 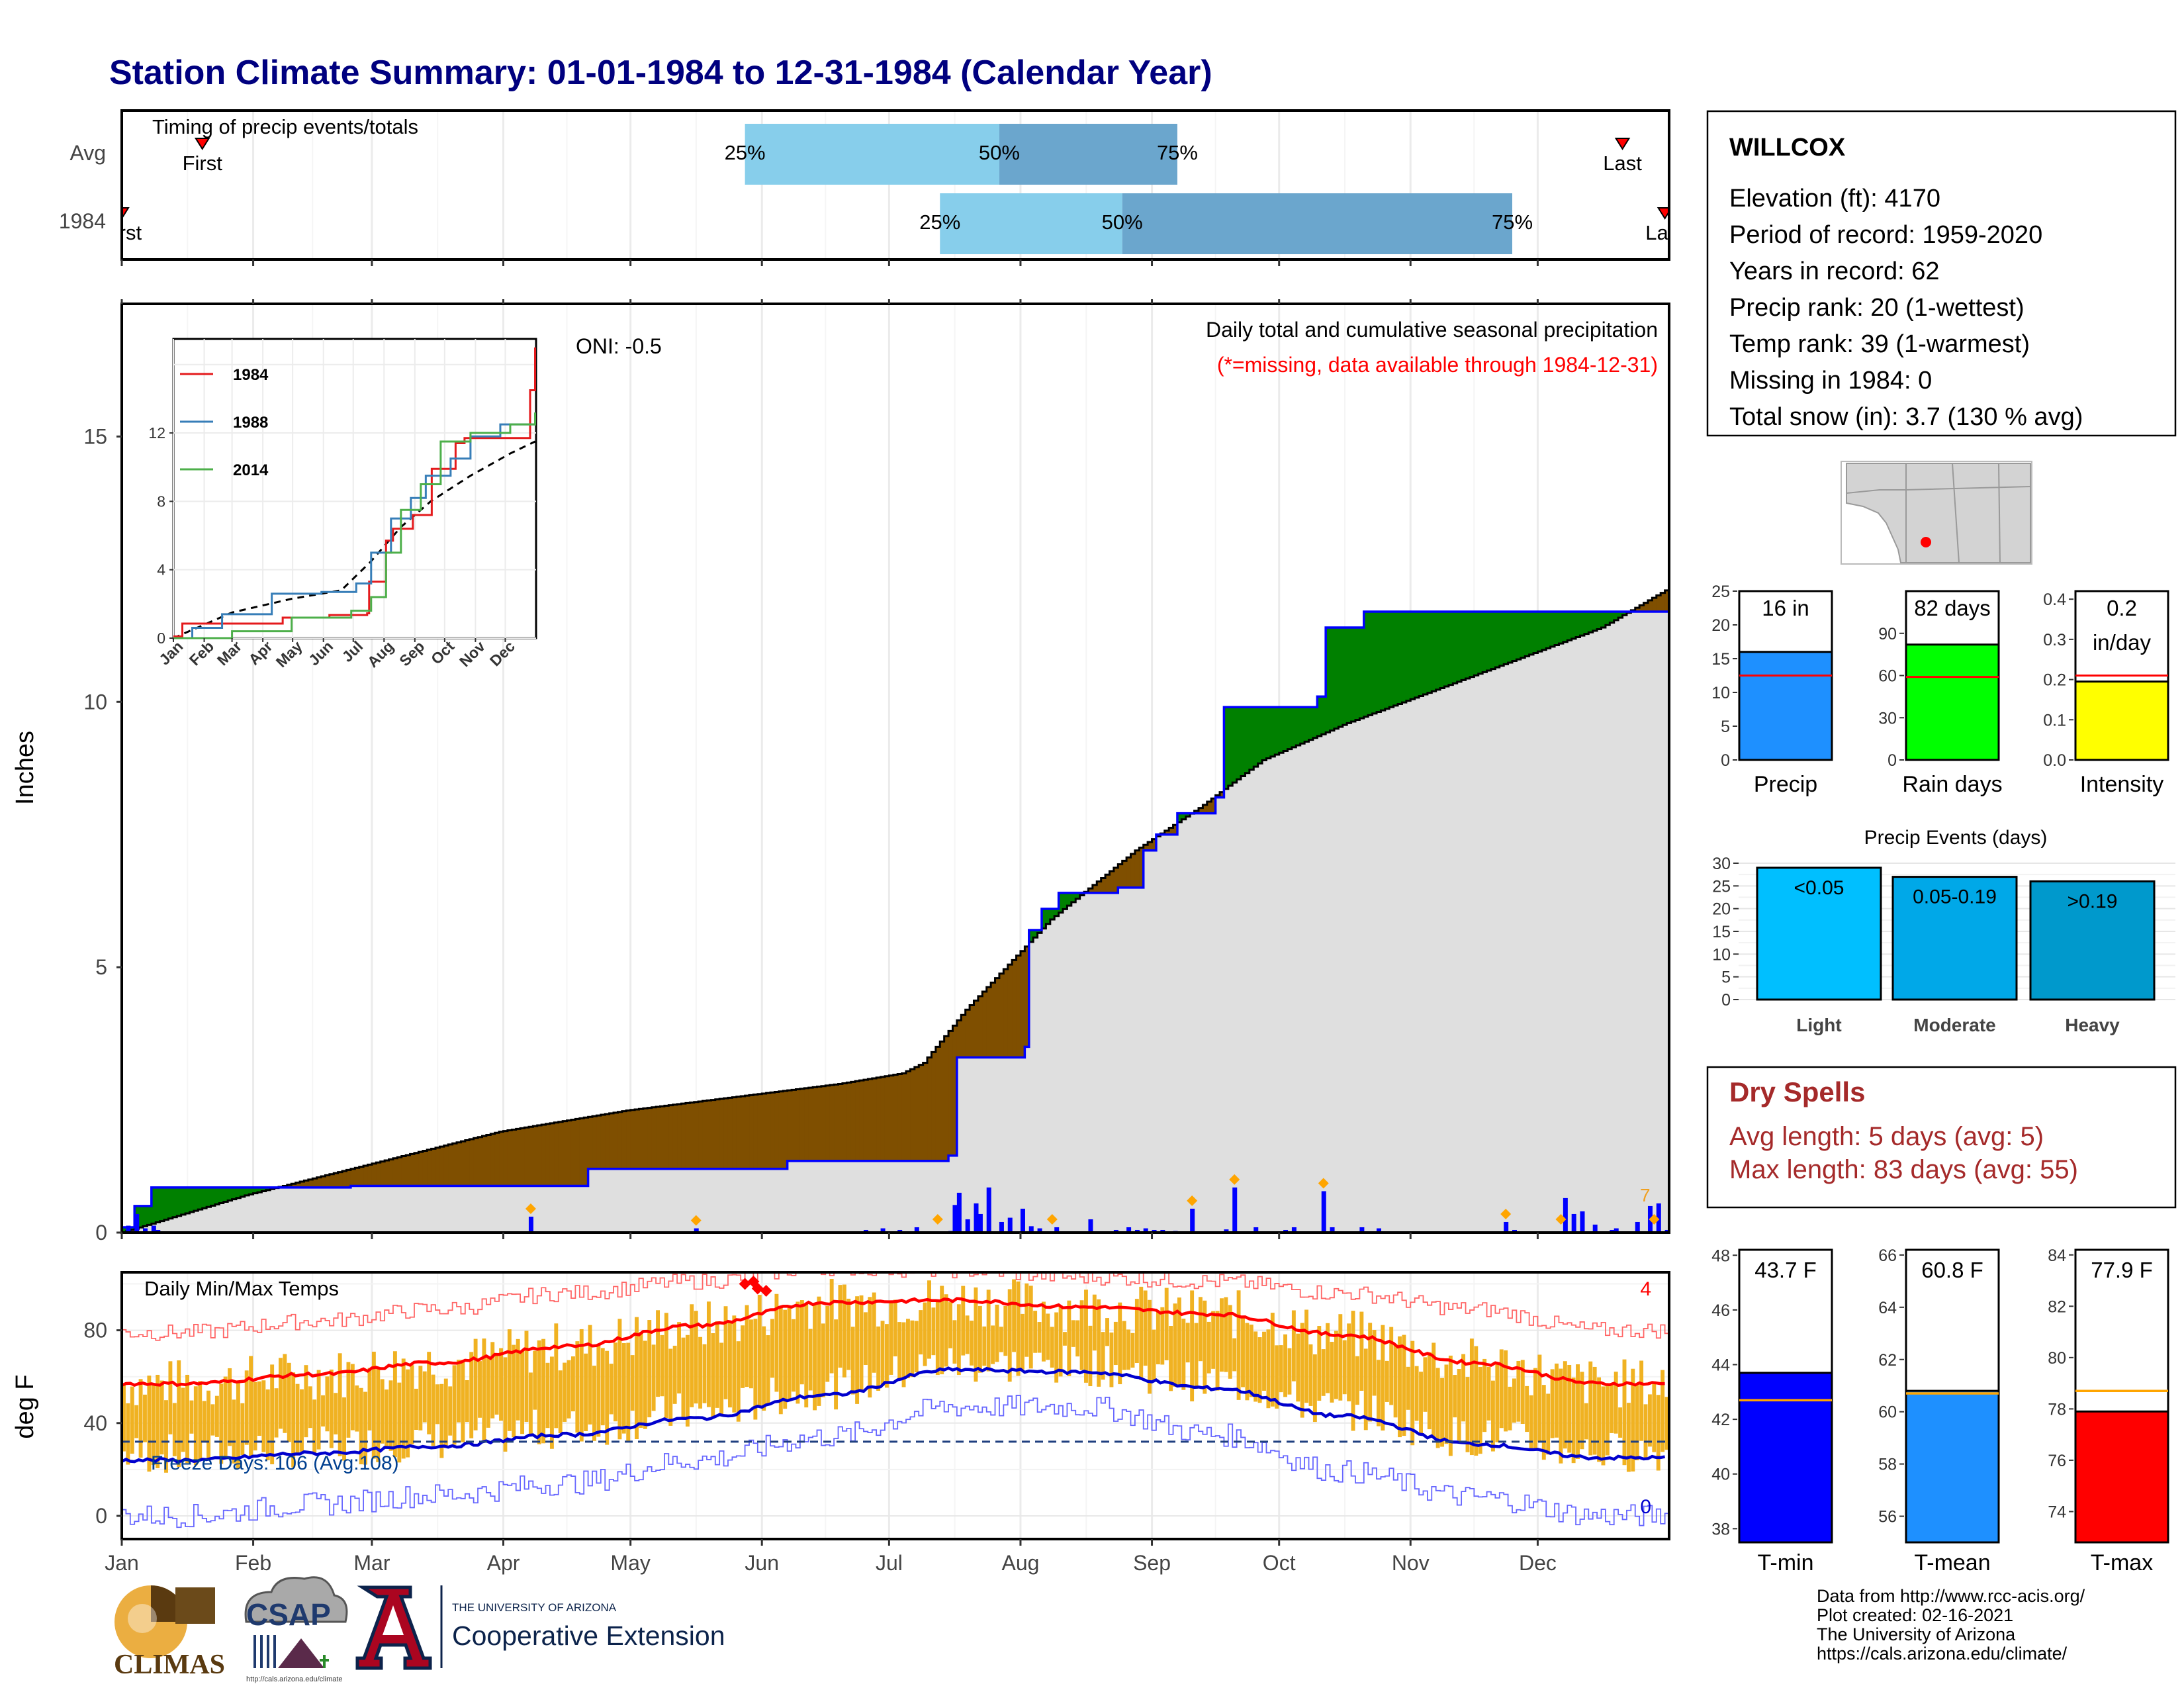 What do you see at coordinates (1655, 1219) in the screenshot?
I see `snow-marker` at bounding box center [1655, 1219].